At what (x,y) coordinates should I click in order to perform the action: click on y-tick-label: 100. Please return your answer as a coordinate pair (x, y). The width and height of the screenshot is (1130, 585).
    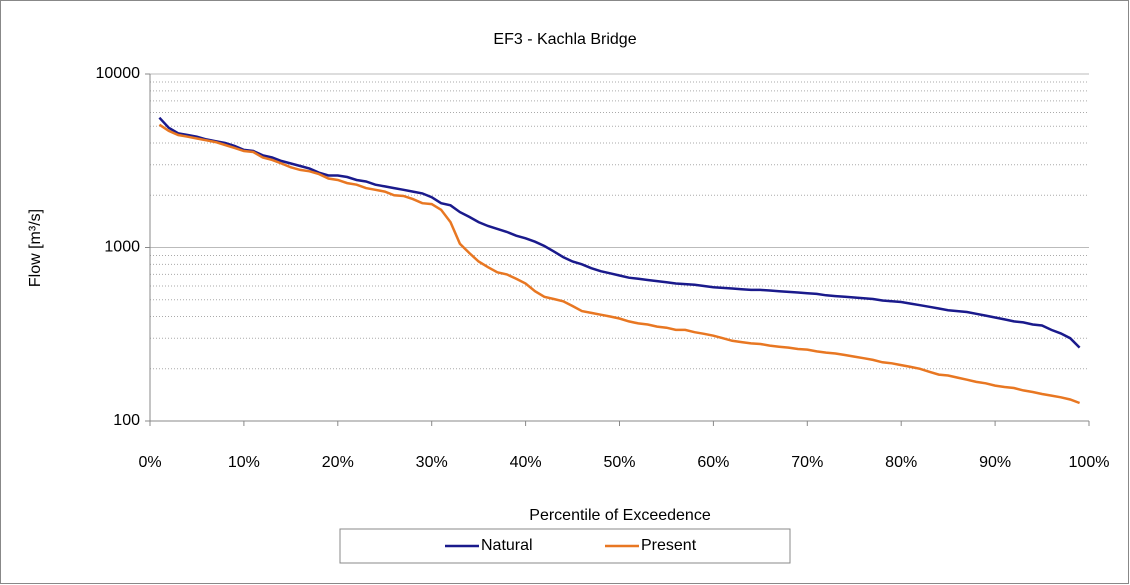
    Looking at the image, I should click on (126, 420).